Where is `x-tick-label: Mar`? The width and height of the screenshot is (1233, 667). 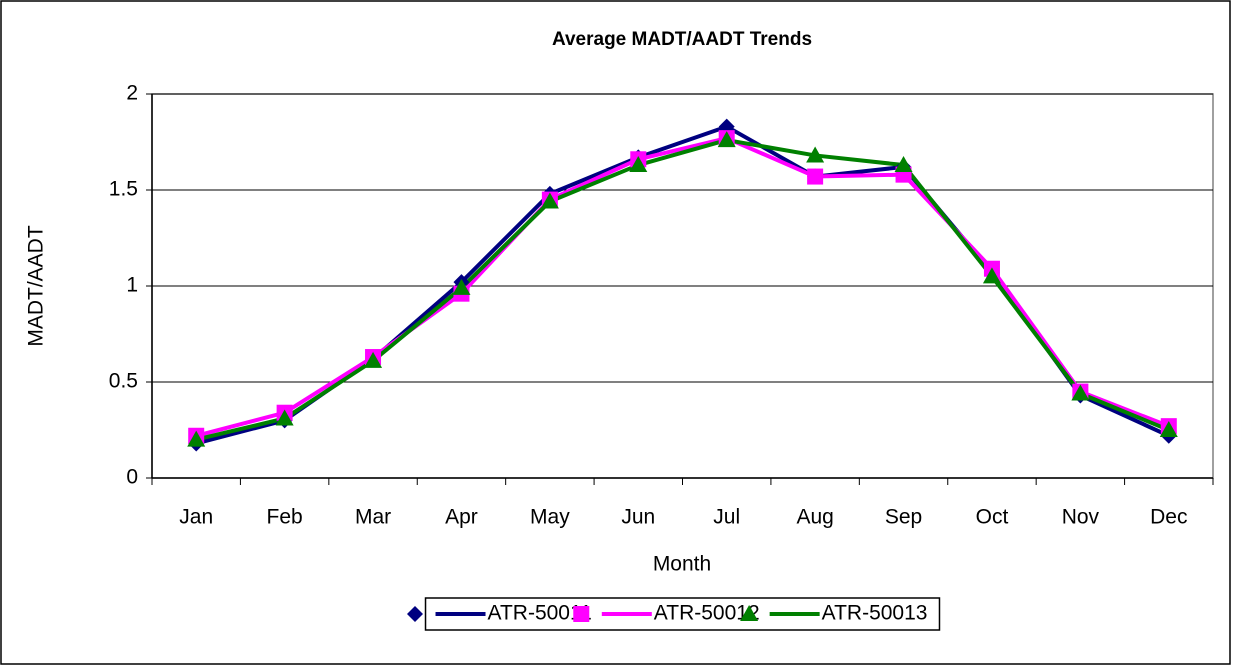
x-tick-label: Mar is located at coordinates (373, 517).